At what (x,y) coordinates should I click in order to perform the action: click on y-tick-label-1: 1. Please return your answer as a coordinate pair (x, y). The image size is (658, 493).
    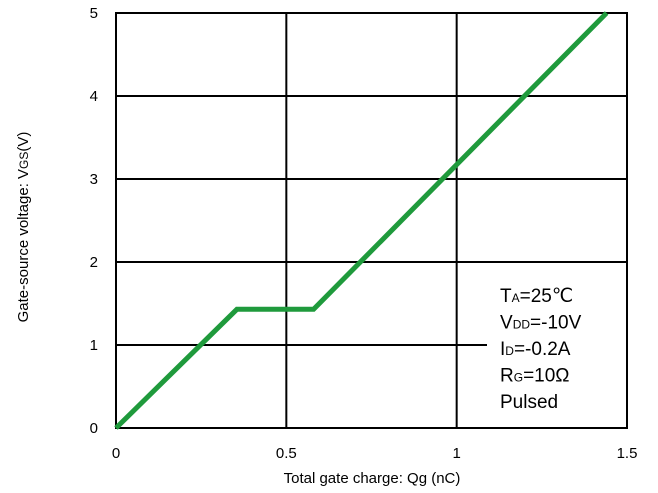
    Looking at the image, I should click on (94, 345).